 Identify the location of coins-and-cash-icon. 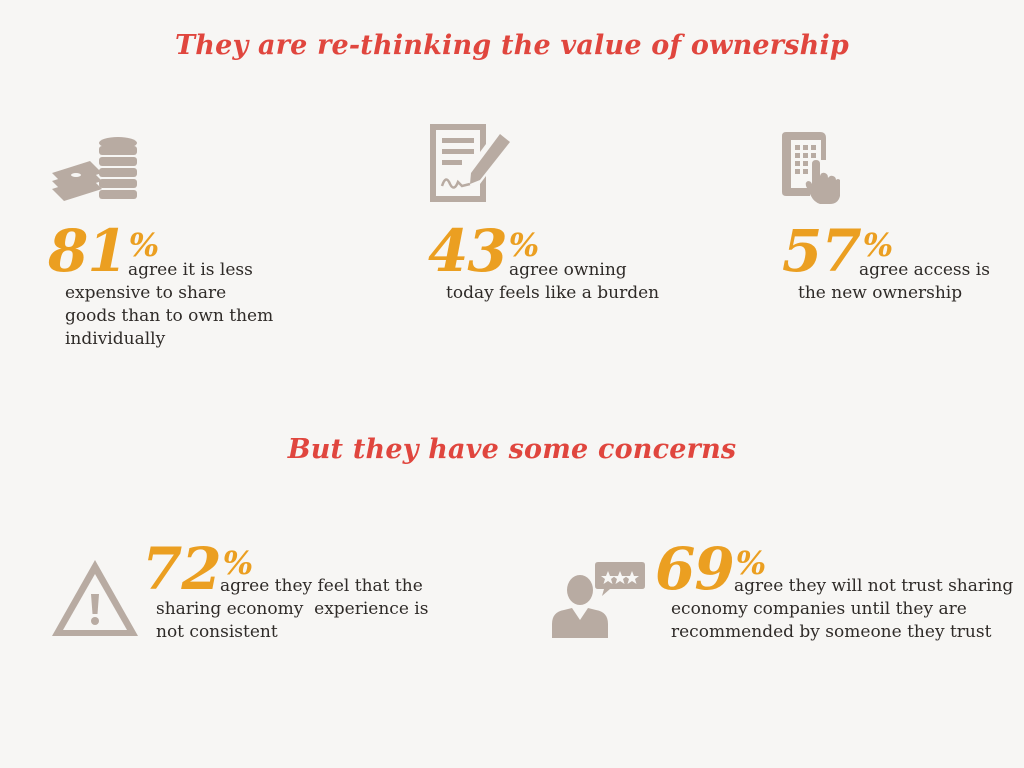
(94, 169).